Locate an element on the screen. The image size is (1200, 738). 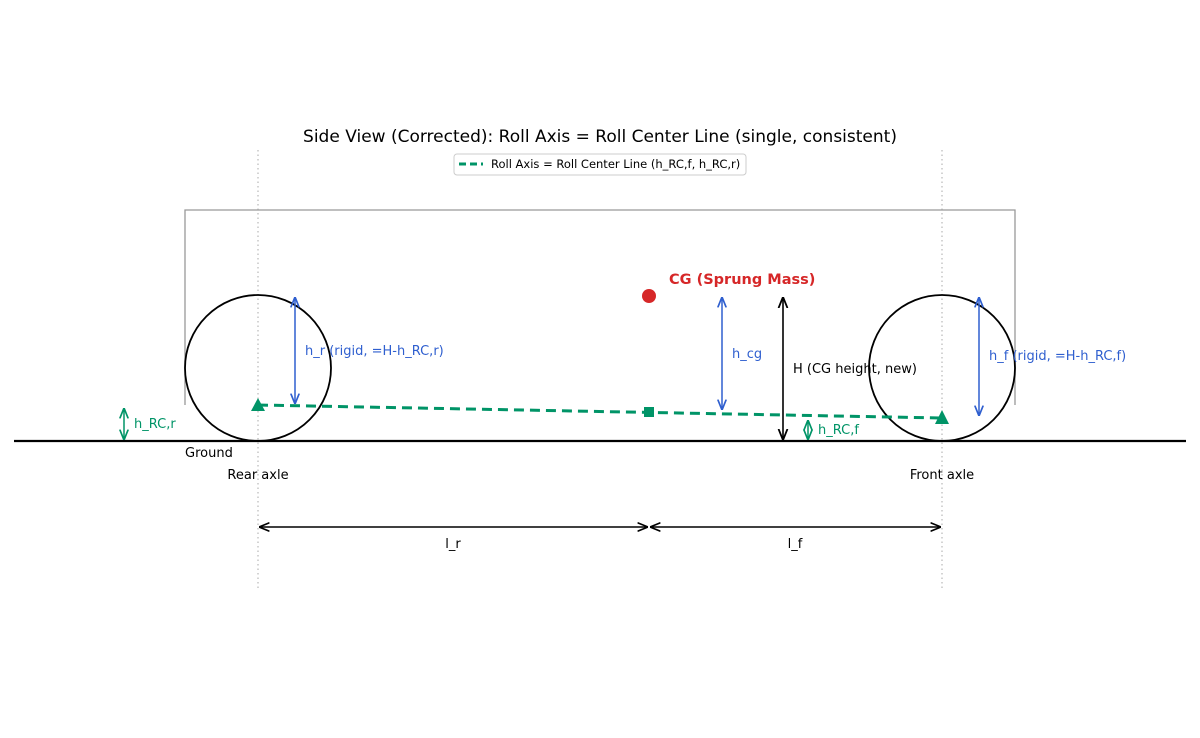
l-f-label: l_f is located at coordinates (795, 544).